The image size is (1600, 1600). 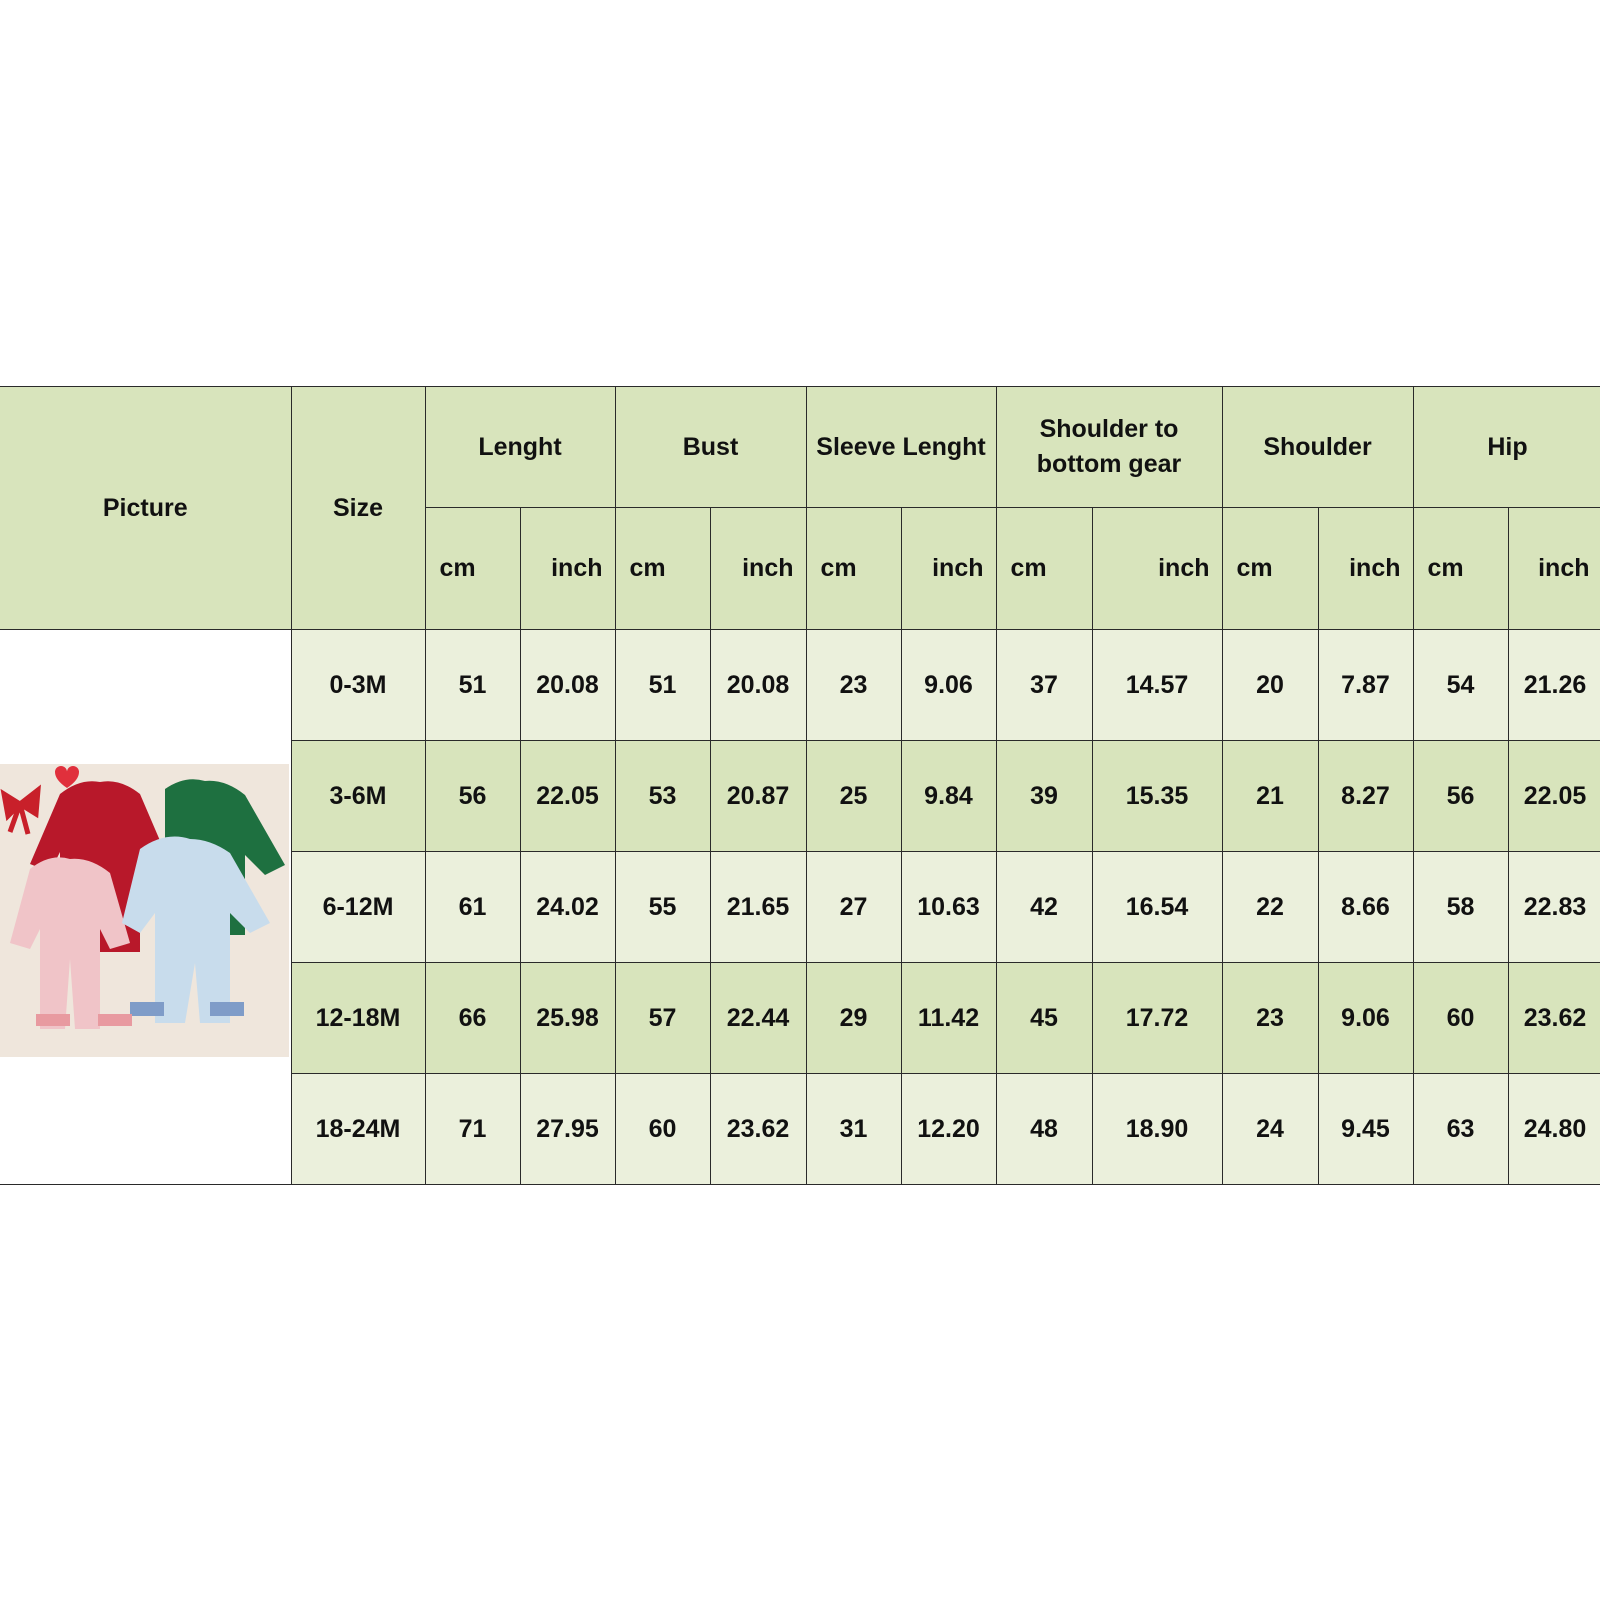 What do you see at coordinates (1044, 685) in the screenshot?
I see `value-cm: 37` at bounding box center [1044, 685].